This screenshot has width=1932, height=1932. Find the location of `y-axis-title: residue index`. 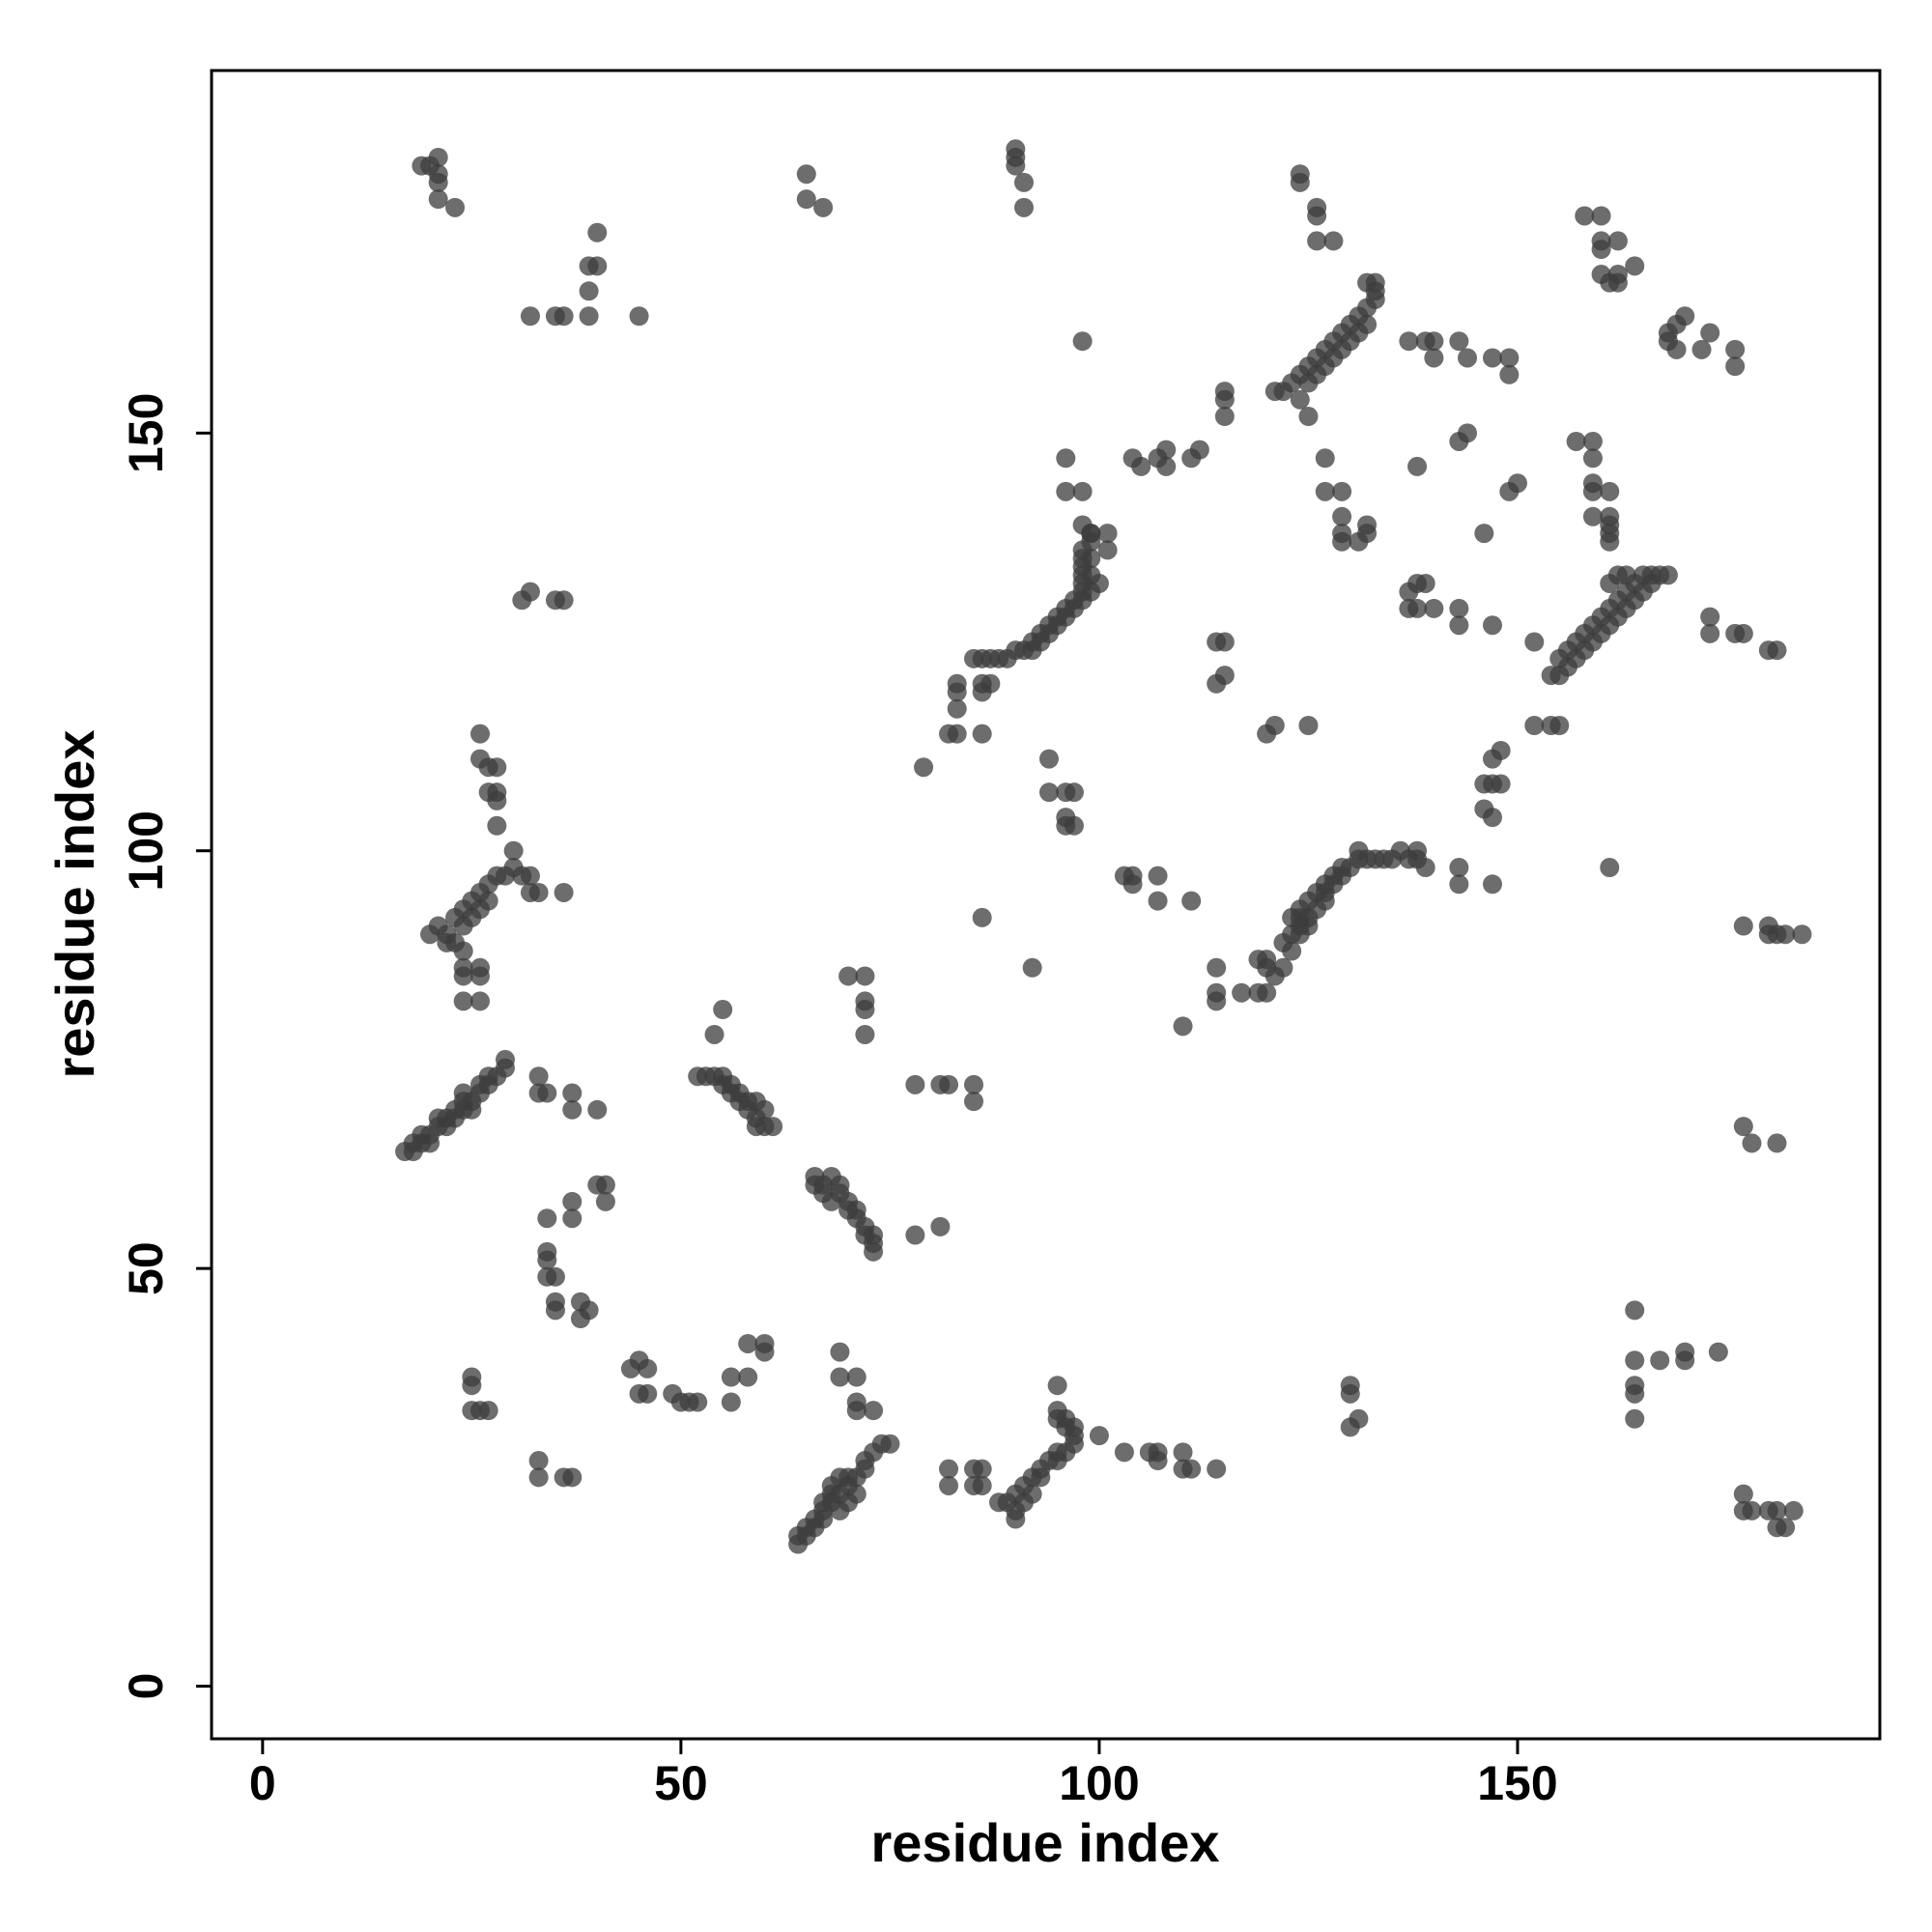

y-axis-title: residue index is located at coordinates (74, 903).